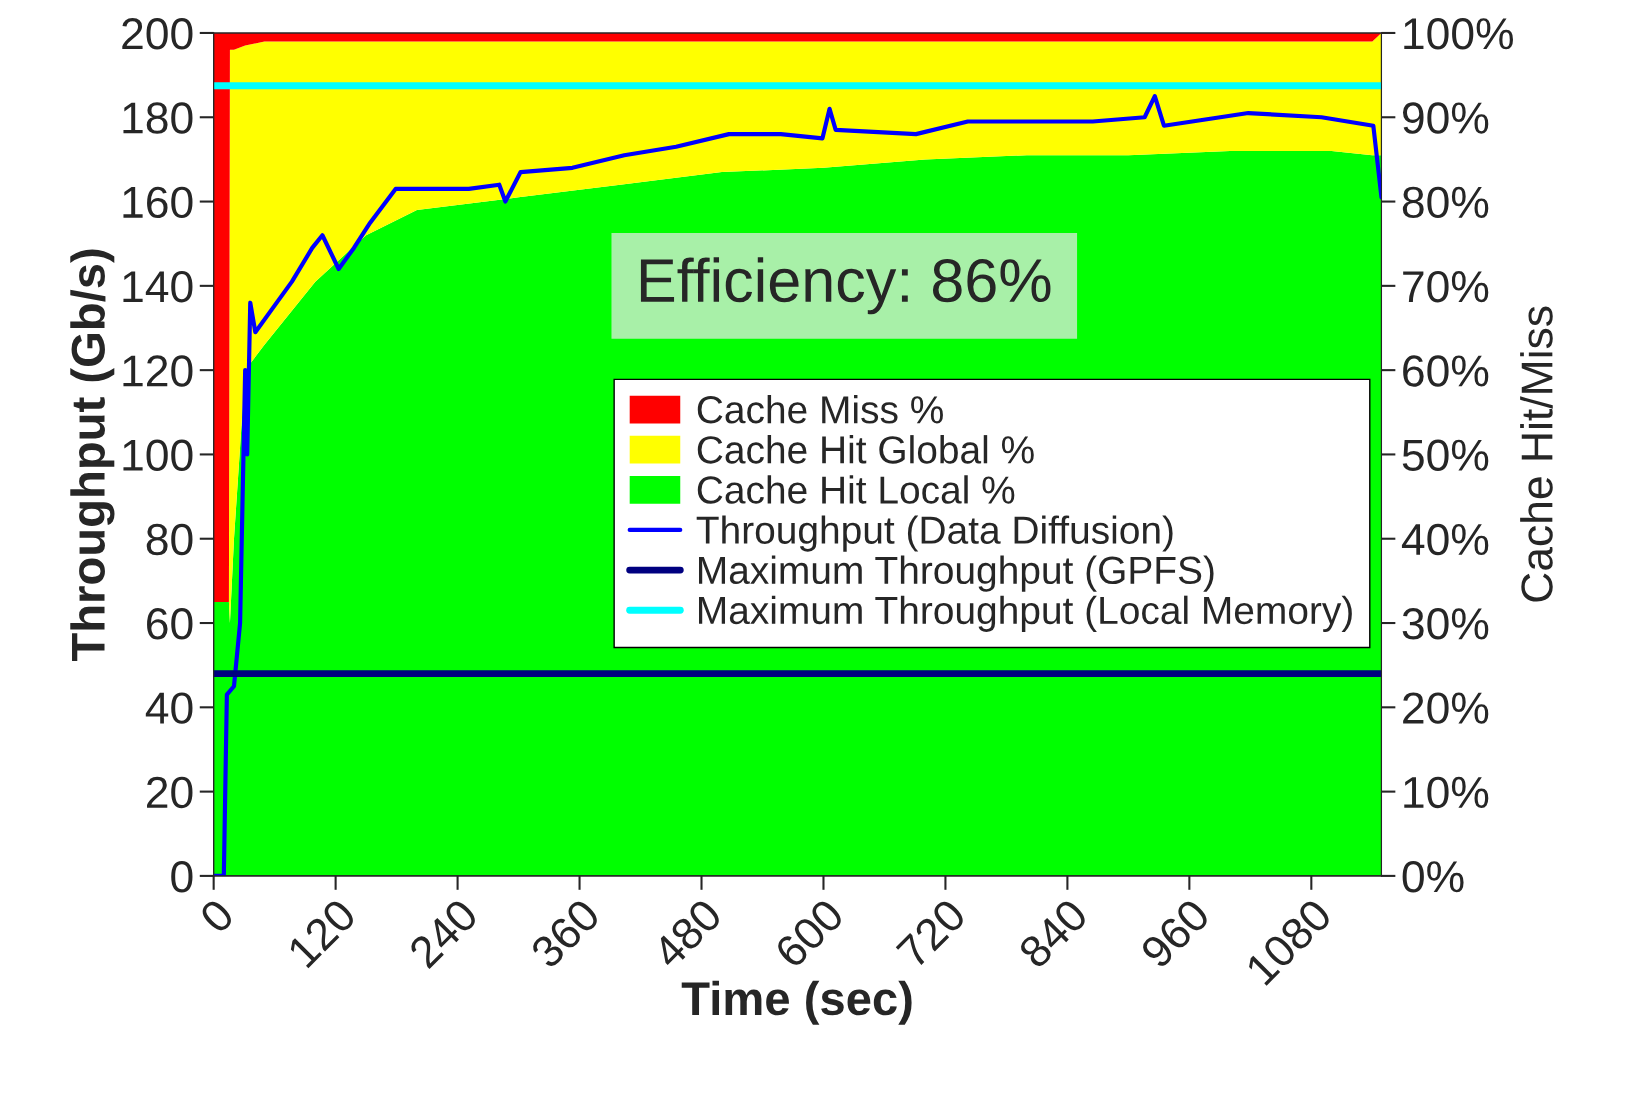  What do you see at coordinates (1445, 202) in the screenshot?
I see `y2-tick-label: 80%` at bounding box center [1445, 202].